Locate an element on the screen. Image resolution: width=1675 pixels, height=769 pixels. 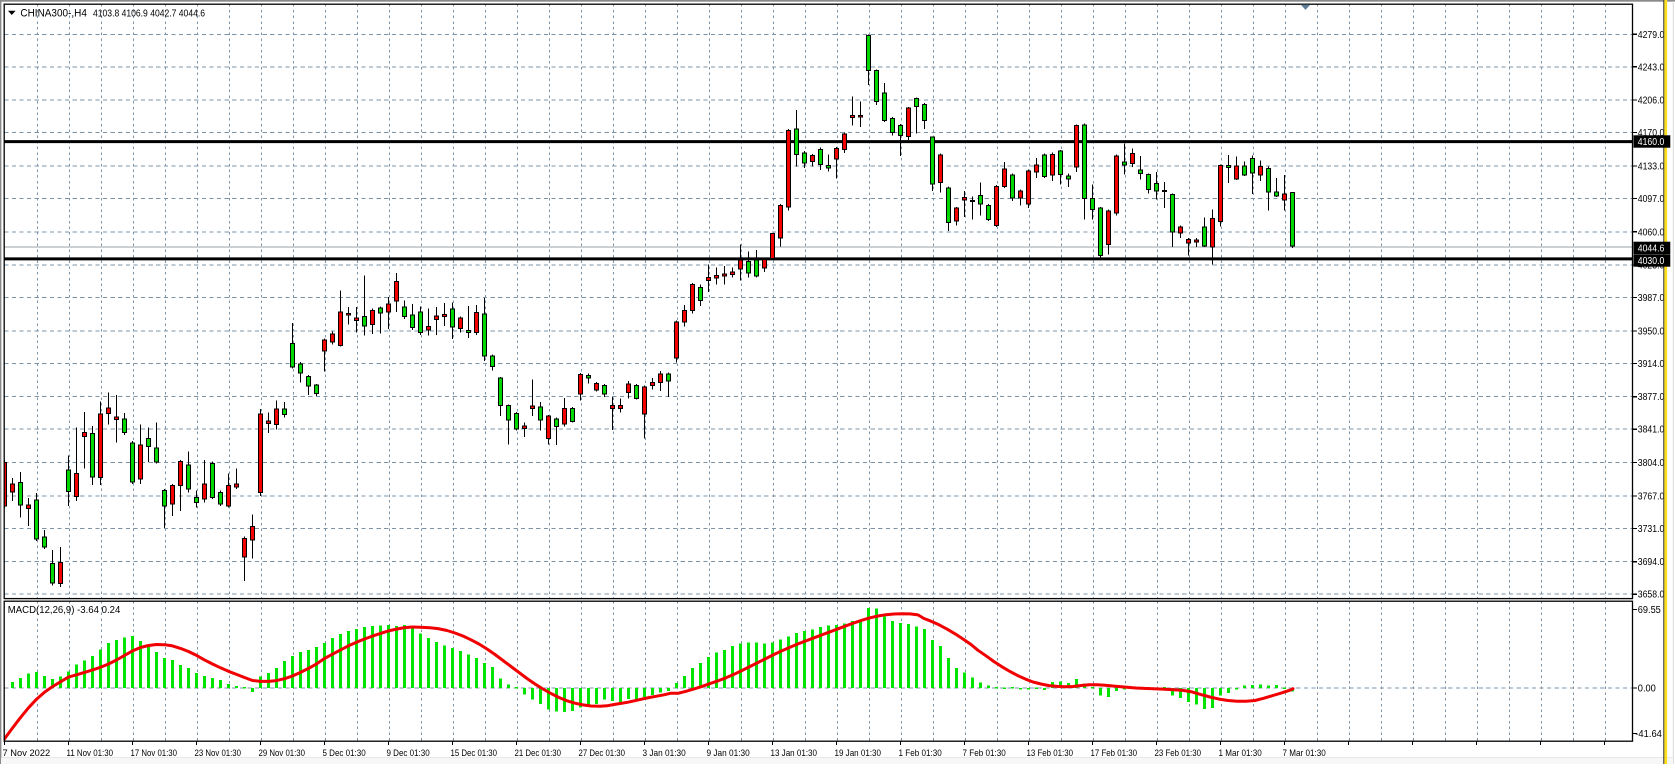
svg-text: 17 Nov 01:30 is located at coordinates (154, 753).